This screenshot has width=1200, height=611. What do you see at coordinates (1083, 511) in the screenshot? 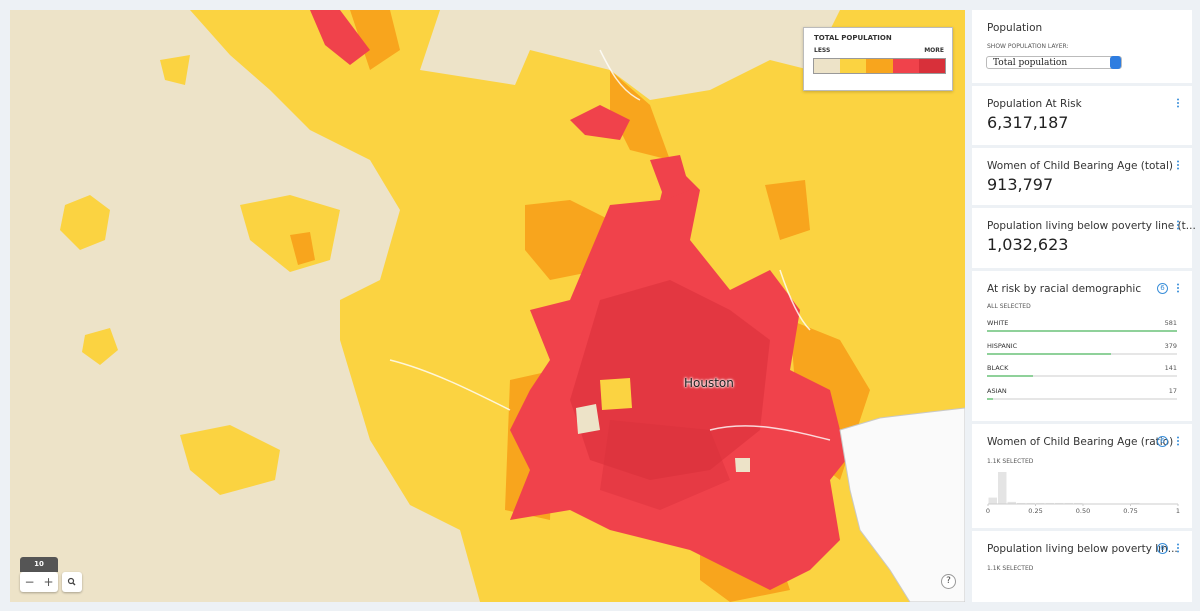
I see `x-tick-label: 0.50` at bounding box center [1083, 511].